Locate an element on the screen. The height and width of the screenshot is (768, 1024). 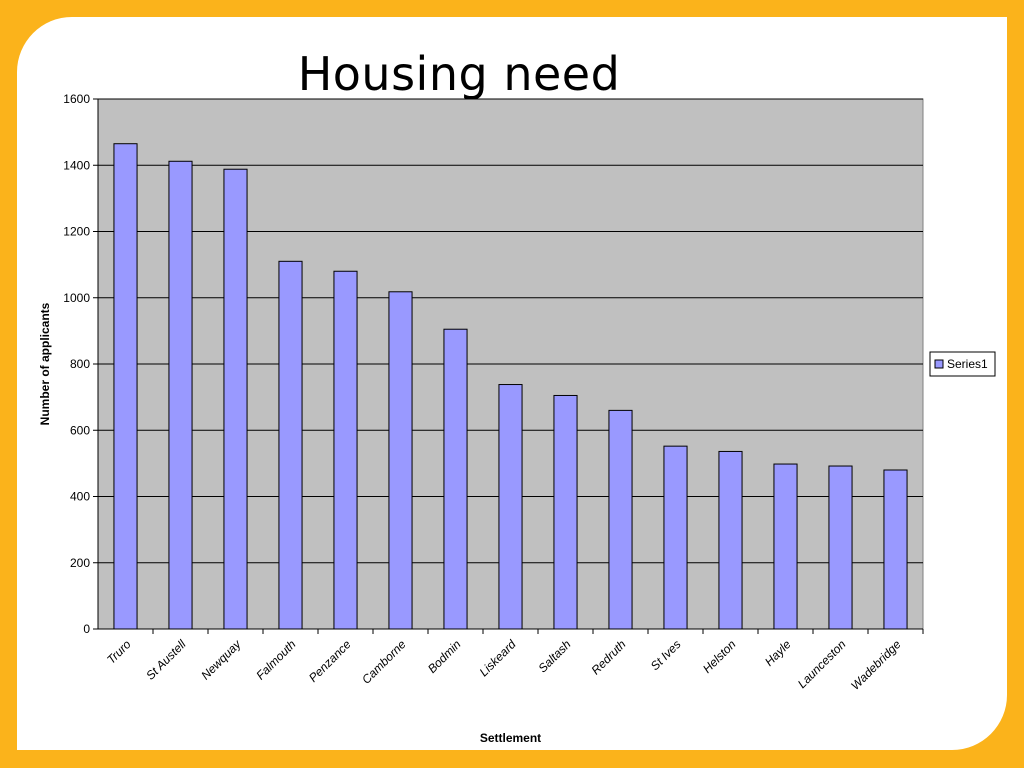
x-category-label: Redruth is located at coordinates (609, 657).